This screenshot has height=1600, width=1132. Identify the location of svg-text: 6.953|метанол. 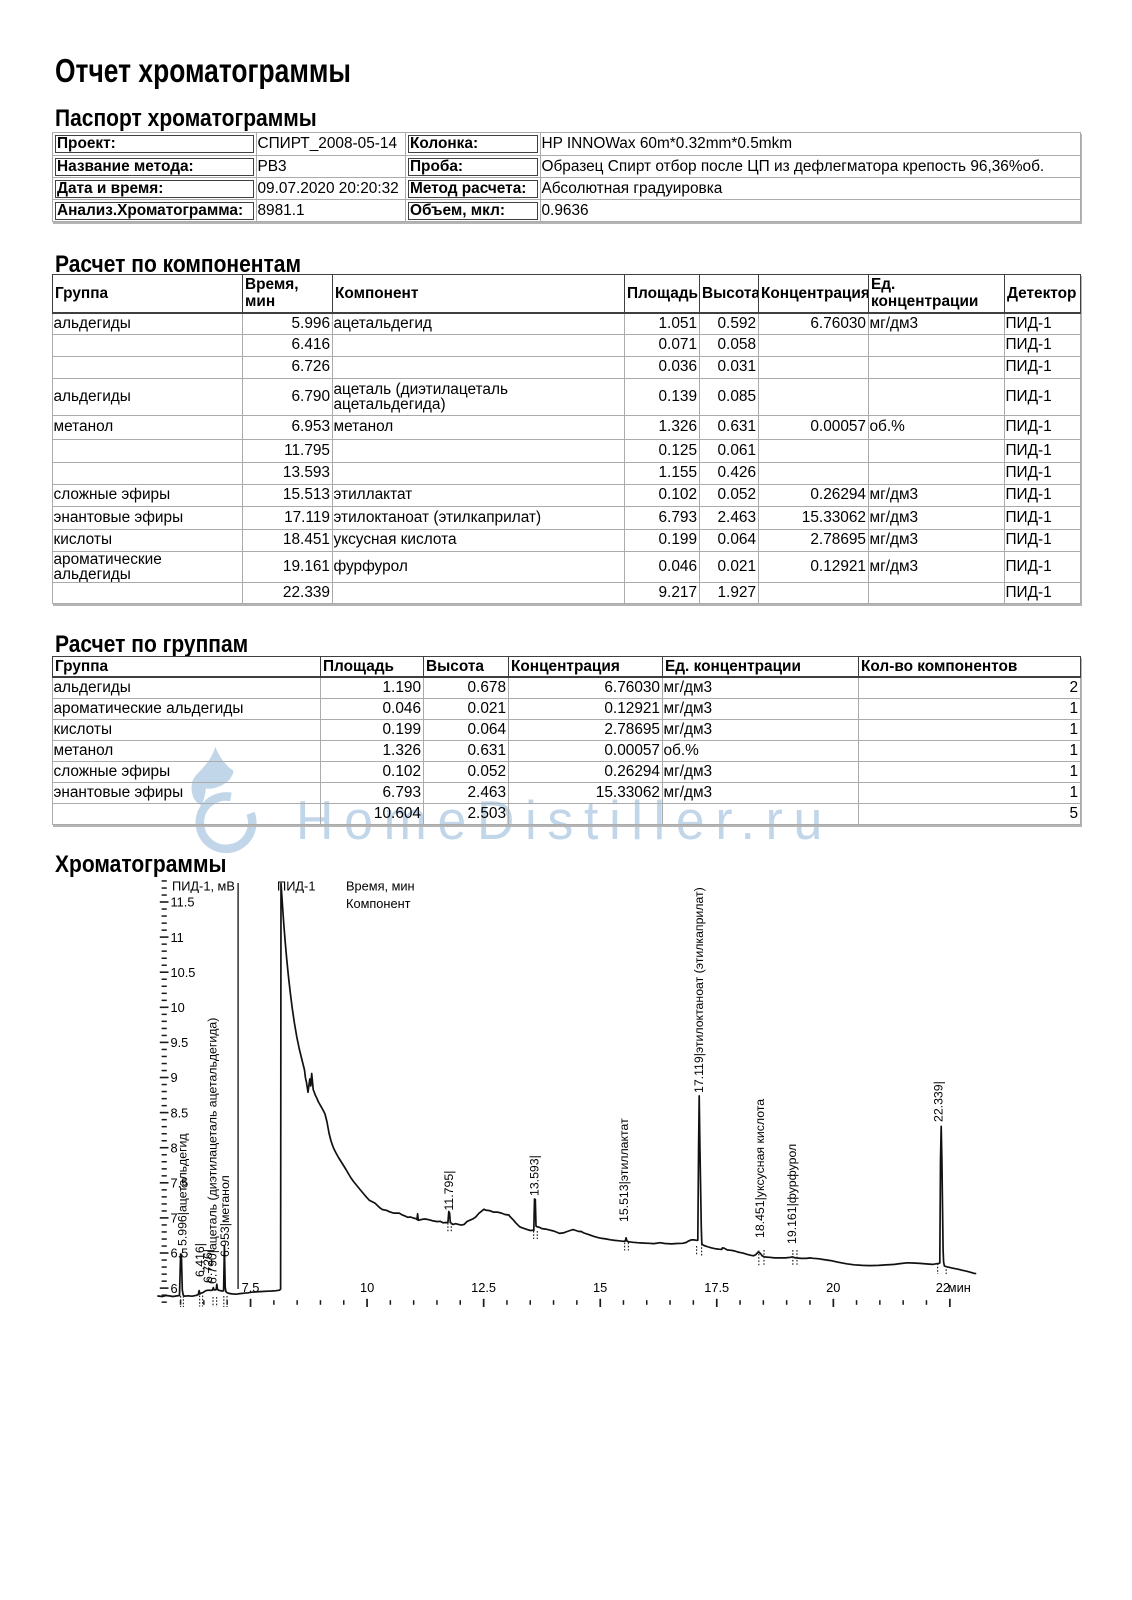
(225, 1216).